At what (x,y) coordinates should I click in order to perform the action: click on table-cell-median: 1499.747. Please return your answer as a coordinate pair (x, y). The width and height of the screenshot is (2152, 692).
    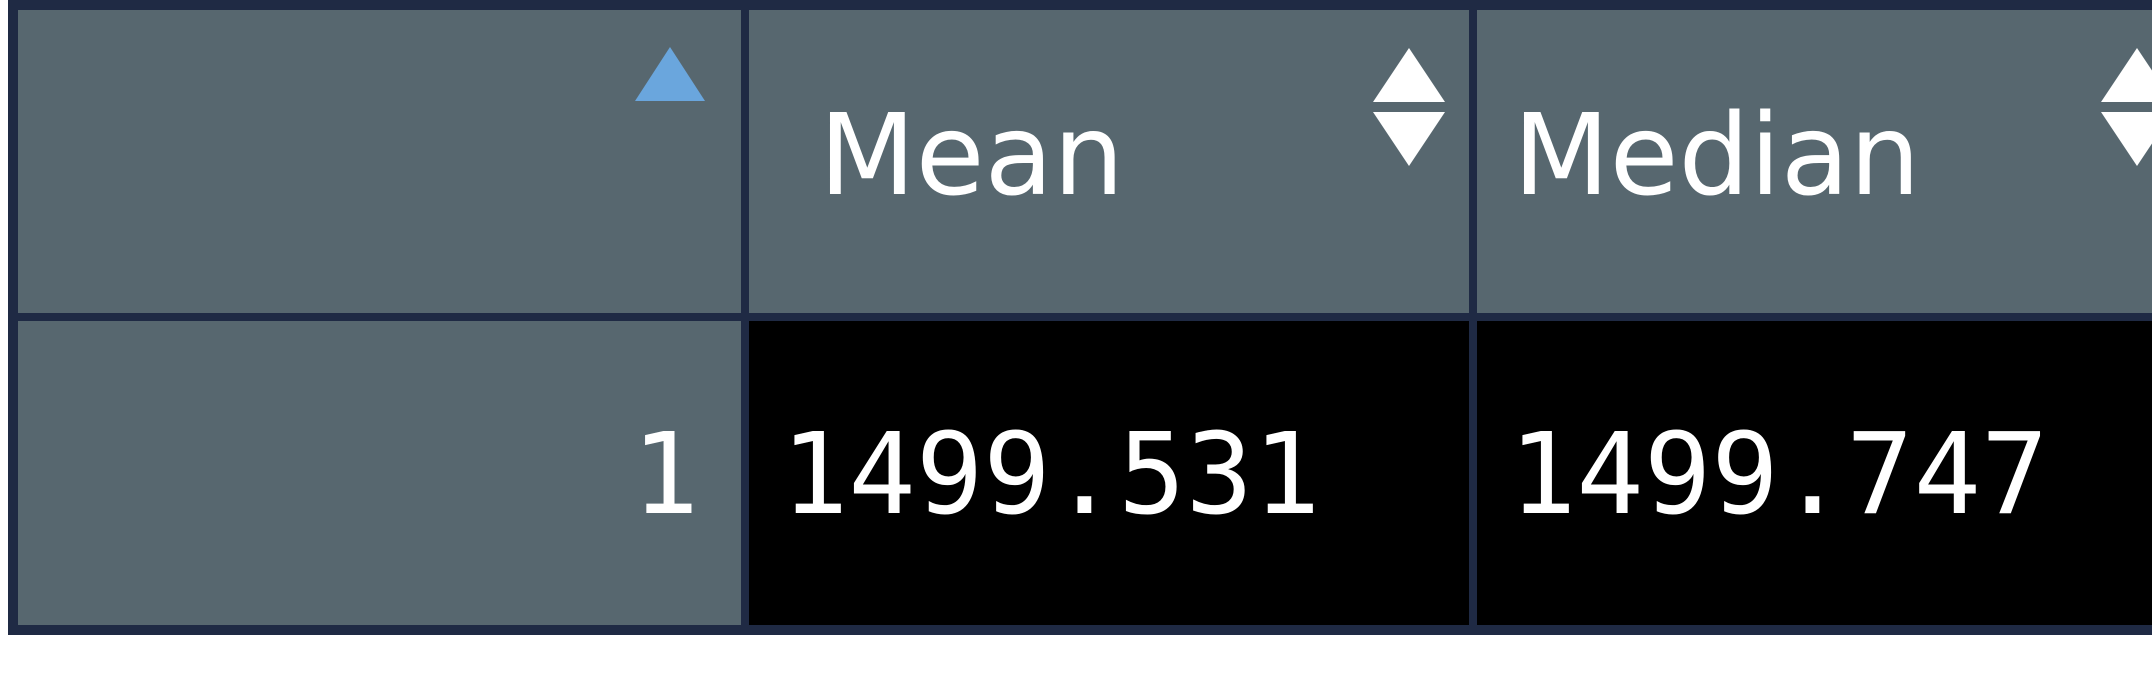
    Looking at the image, I should click on (1814, 473).